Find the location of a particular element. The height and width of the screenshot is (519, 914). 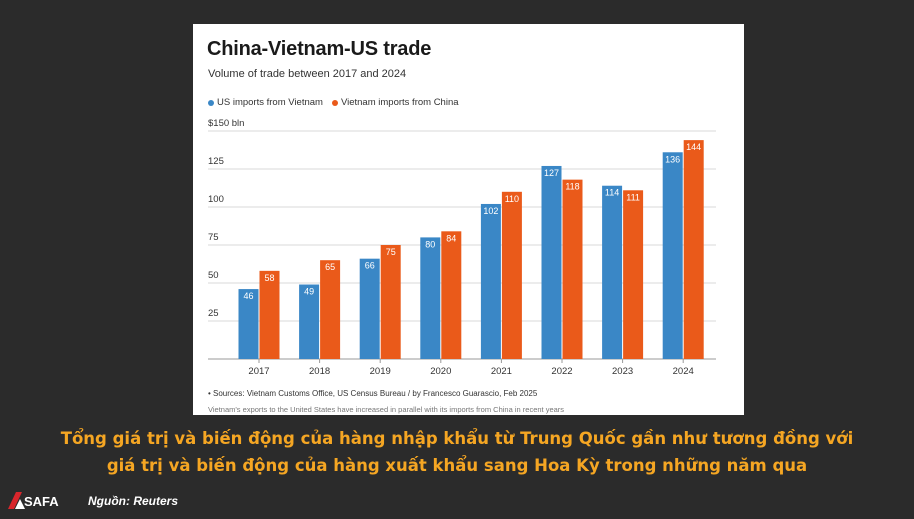

y-tick-label: $150 bln is located at coordinates (226, 123).